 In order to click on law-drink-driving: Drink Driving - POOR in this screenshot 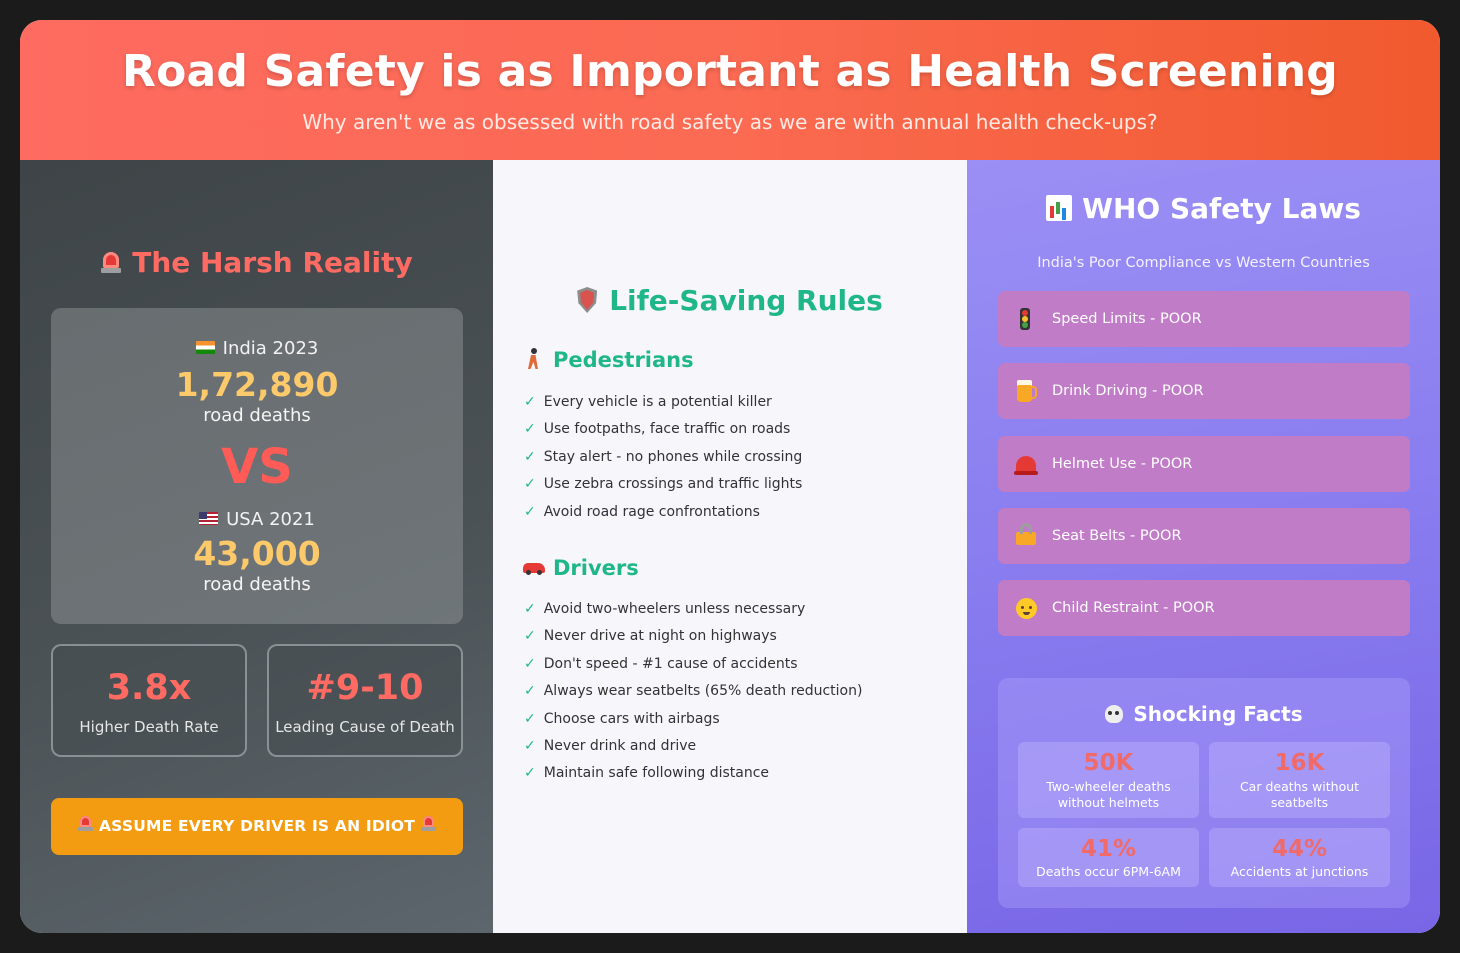, I will do `click(1204, 391)`.